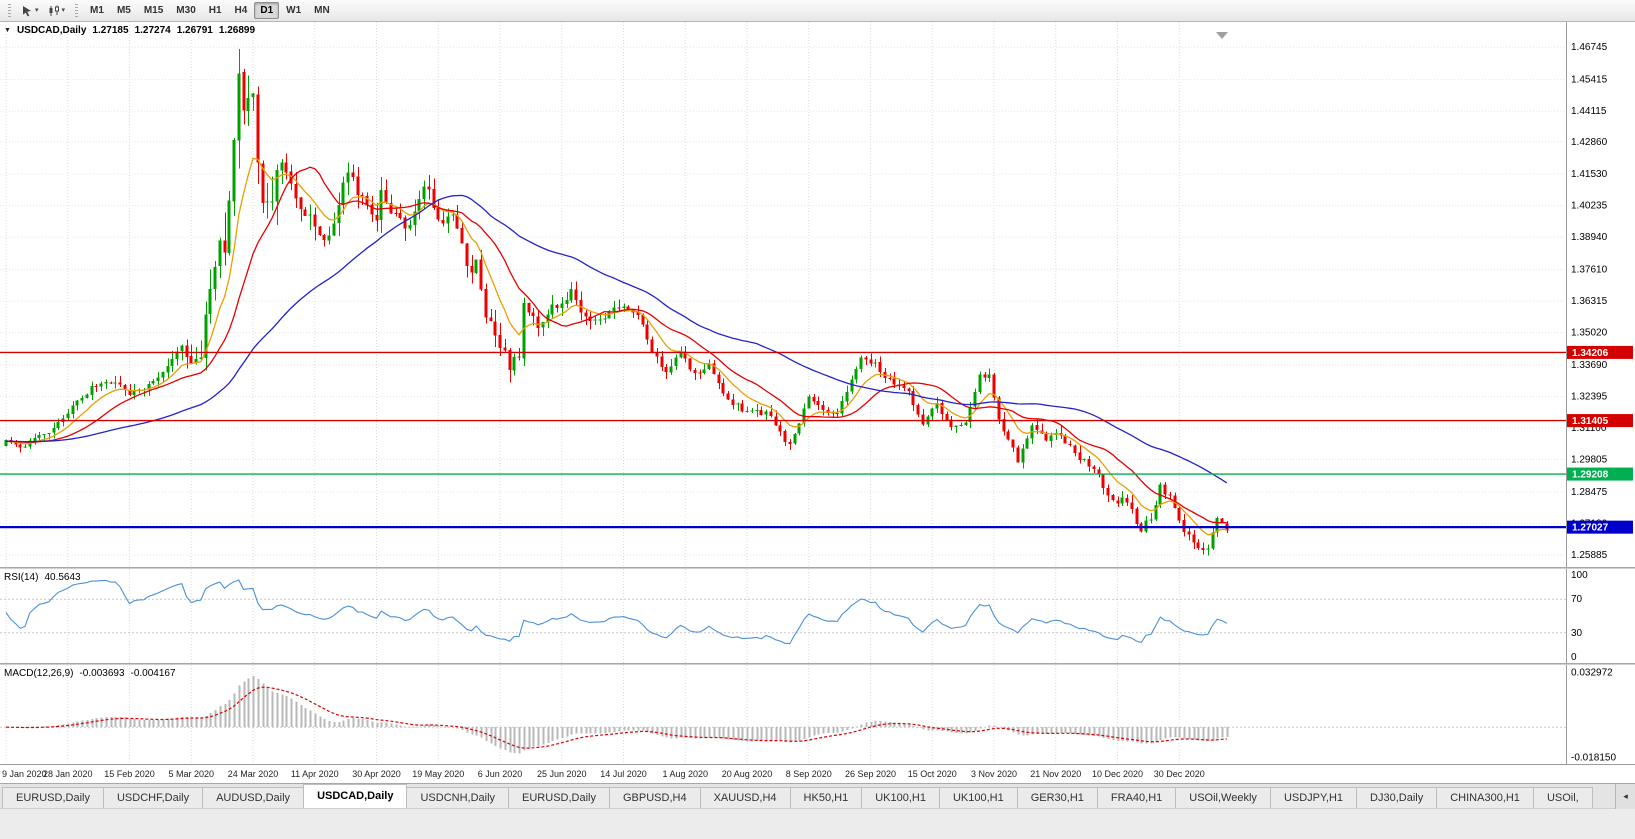 The image size is (1635, 839). Describe the element at coordinates (1589, 206) in the screenshot. I see `svg-text: 1.40235` at that location.